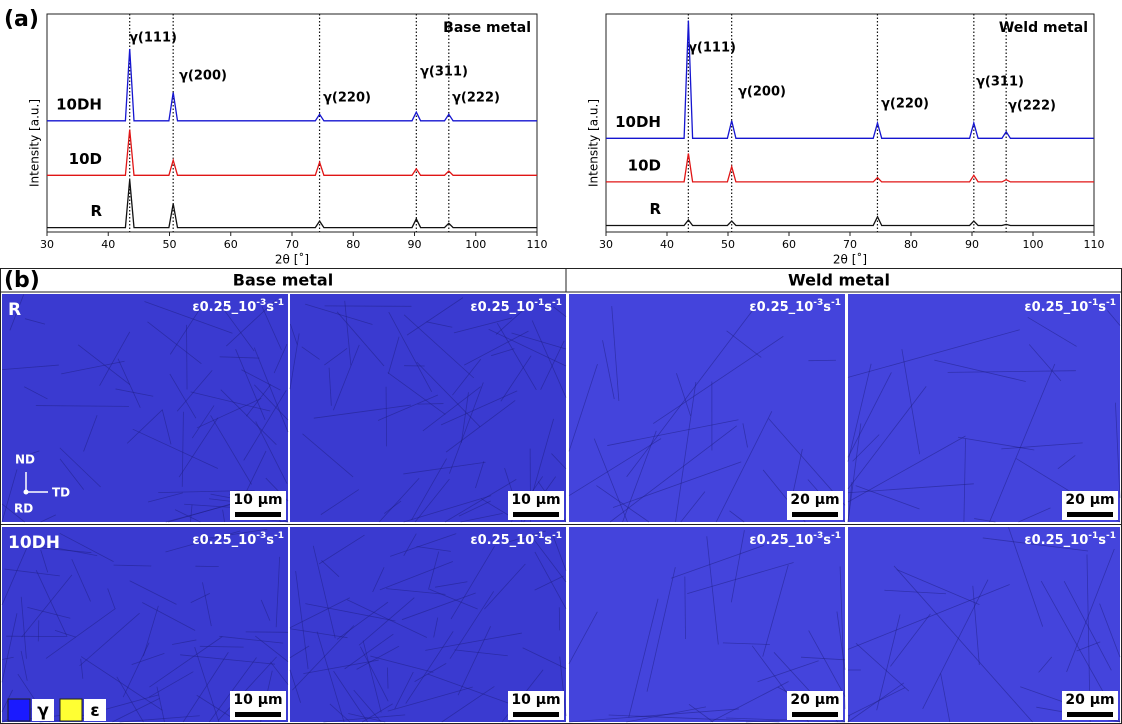 This screenshot has height=724, width=1122. What do you see at coordinates (231, 244) in the screenshot?
I see `x-tick-label: 60` at bounding box center [231, 244].